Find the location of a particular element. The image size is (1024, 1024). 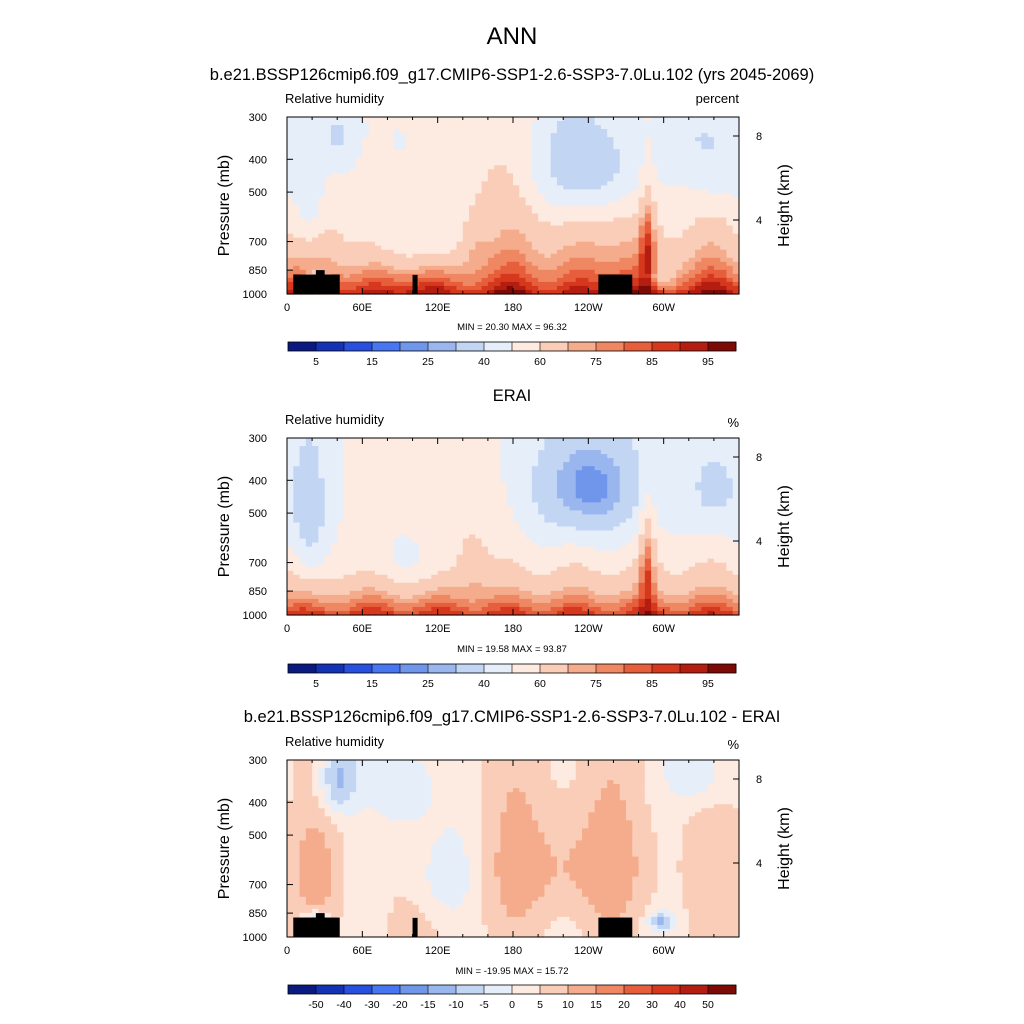

colorbar-label: 95 is located at coordinates (708, 362).